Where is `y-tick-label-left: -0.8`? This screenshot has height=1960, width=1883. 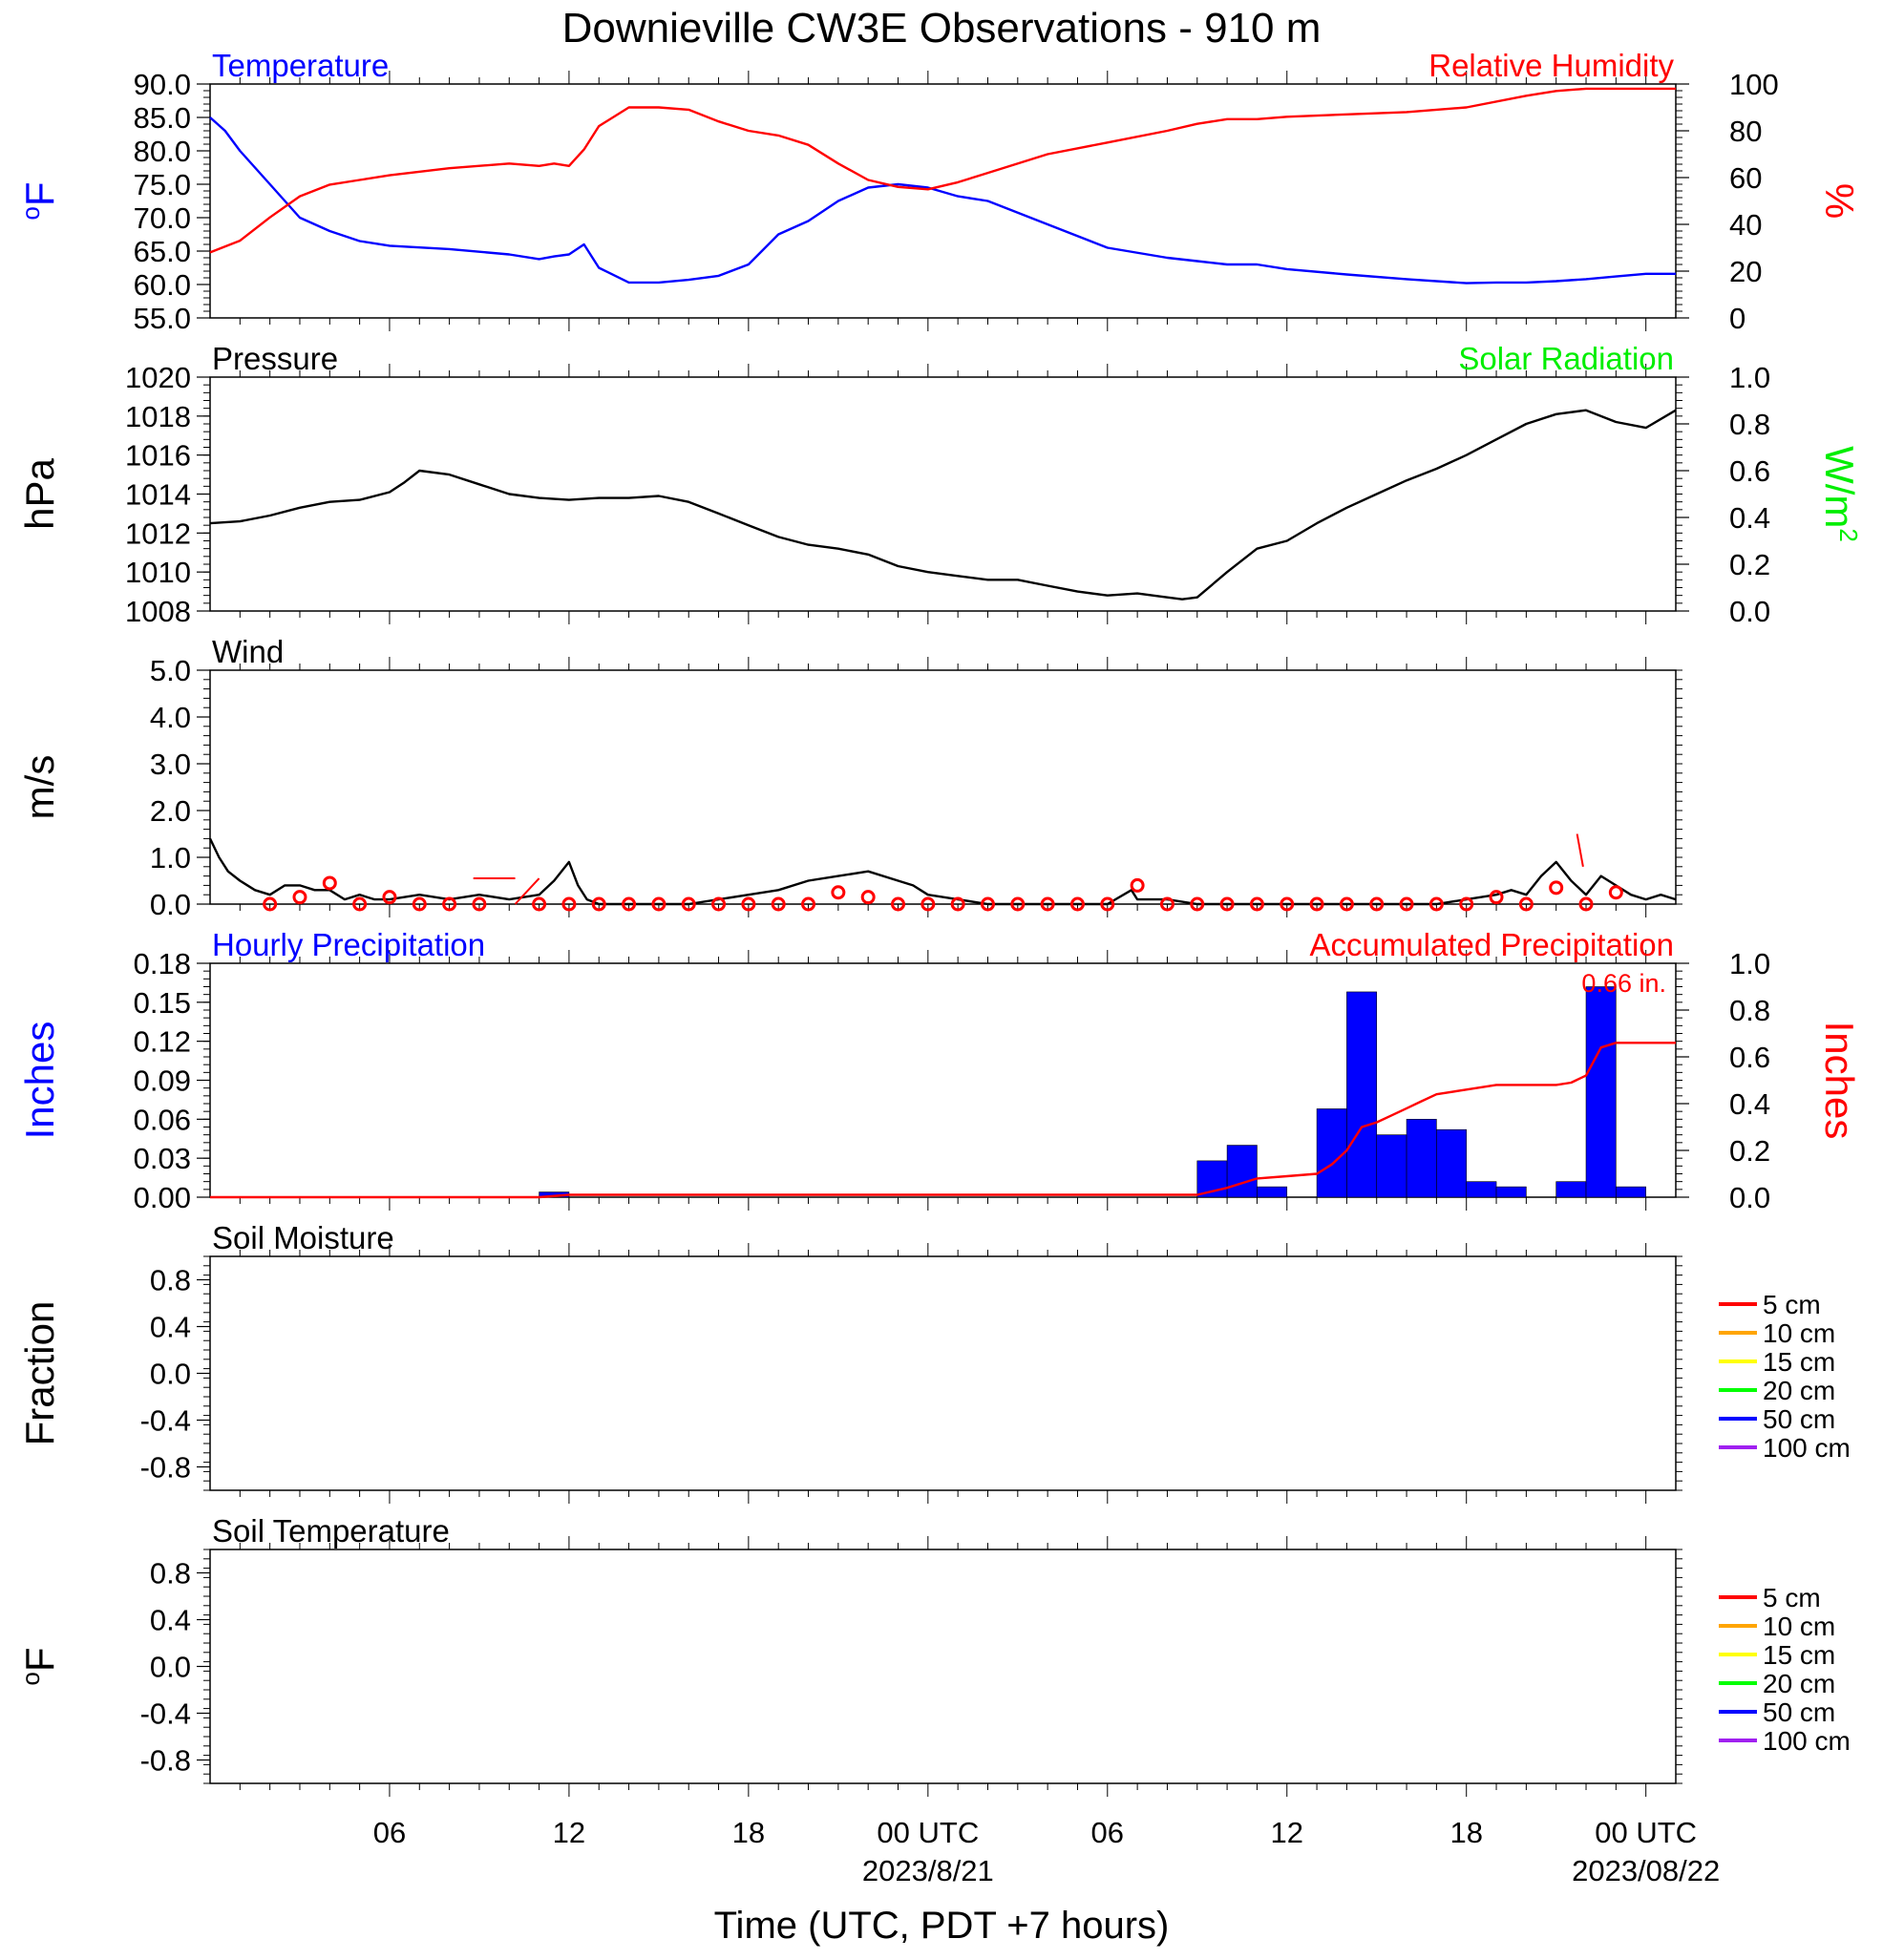
y-tick-label-left: -0.8 is located at coordinates (165, 1761).